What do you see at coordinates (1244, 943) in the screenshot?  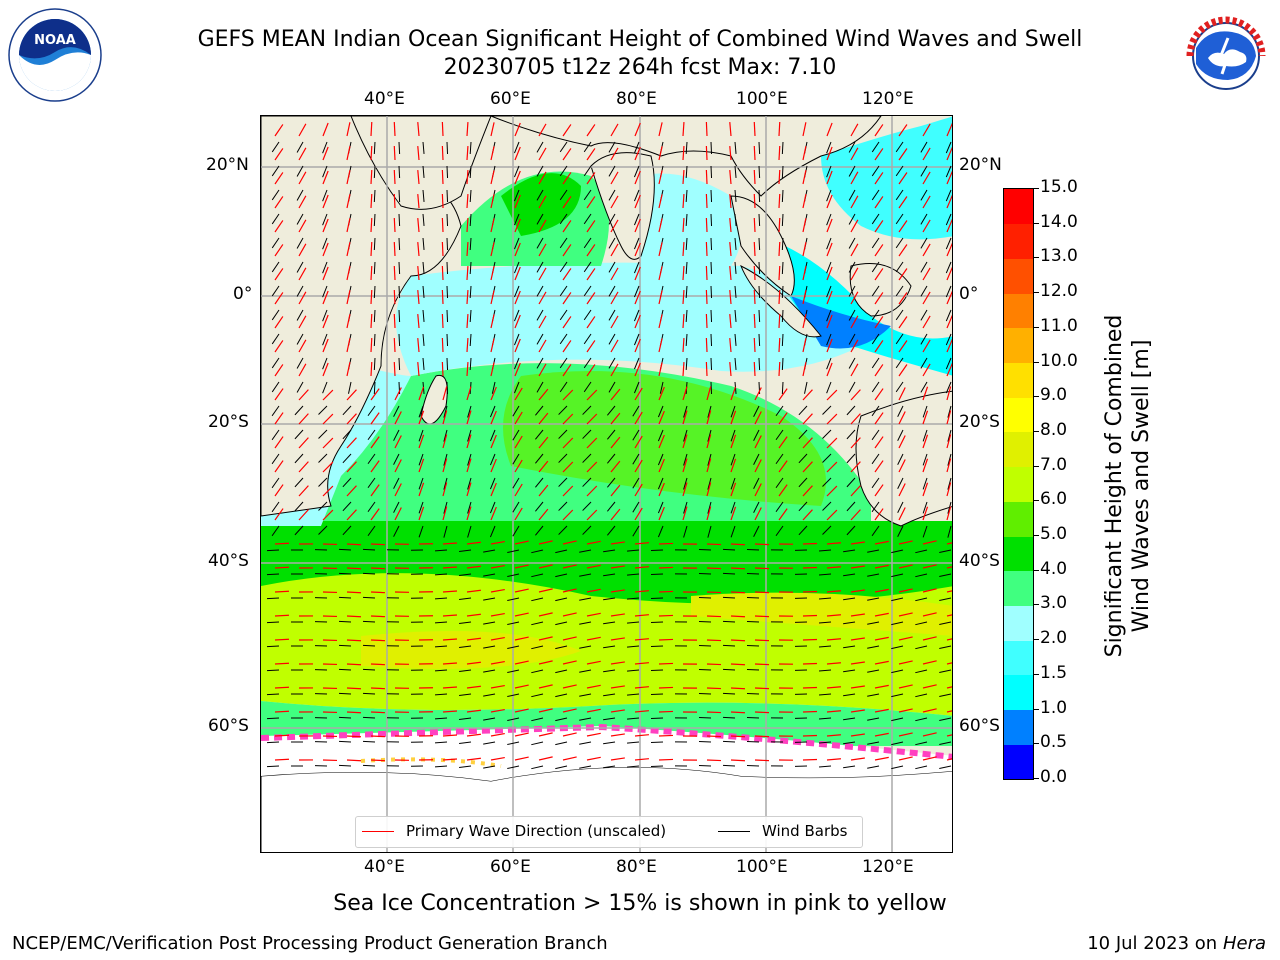 I see `footer-host: Hera` at bounding box center [1244, 943].